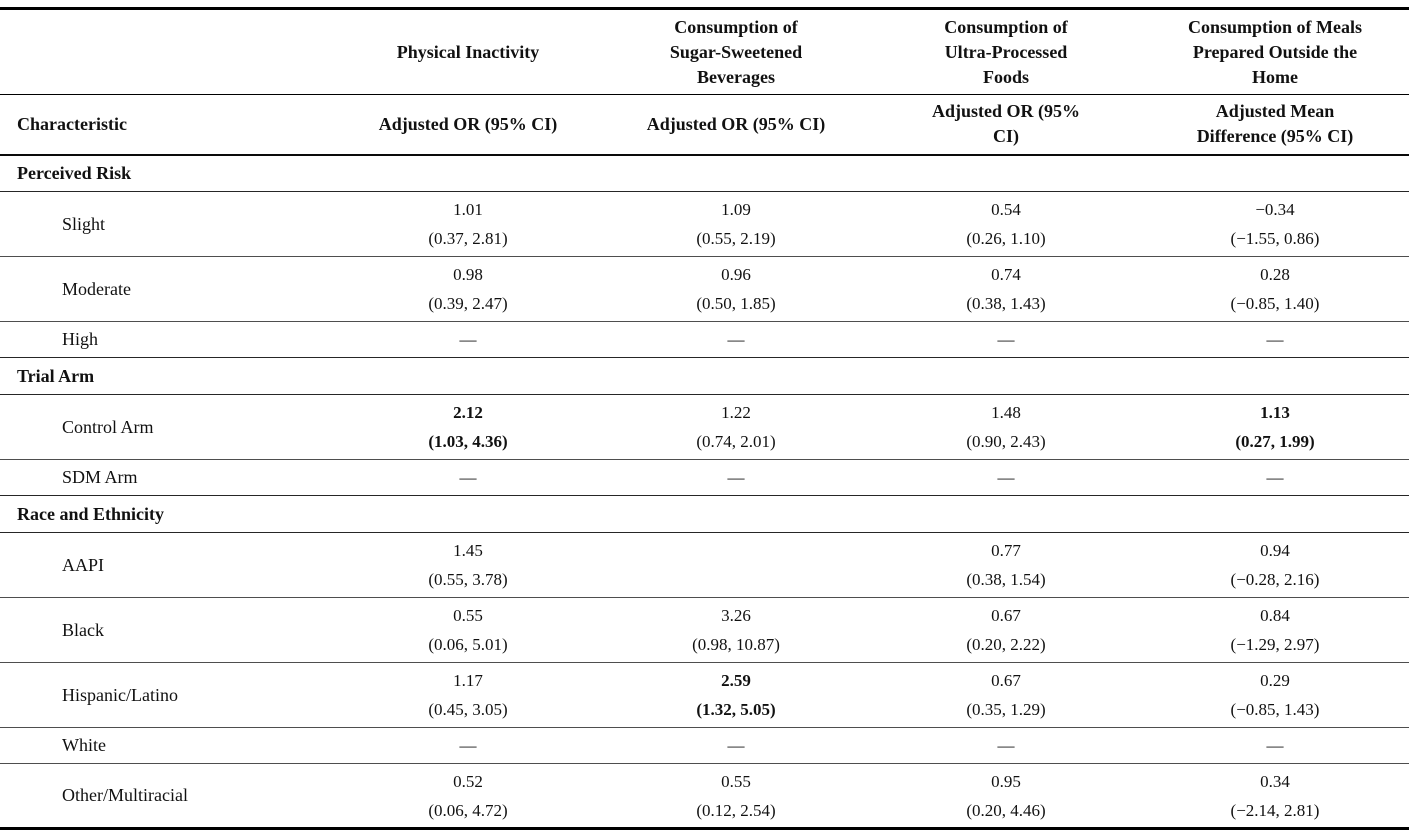 This screenshot has width=1409, height=834. I want to click on cell-high-meals-outside-home: —, so click(1275, 340).